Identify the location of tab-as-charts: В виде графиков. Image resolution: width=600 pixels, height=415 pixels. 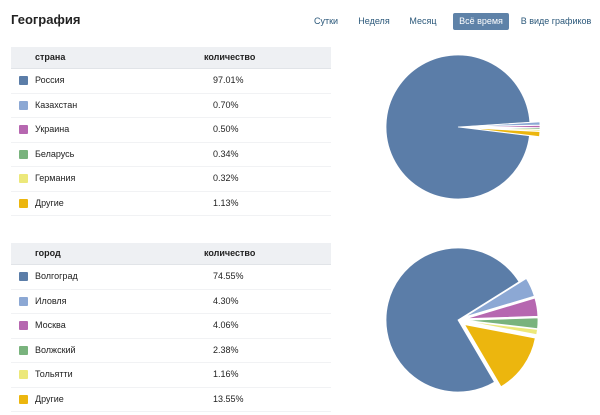
(556, 21).